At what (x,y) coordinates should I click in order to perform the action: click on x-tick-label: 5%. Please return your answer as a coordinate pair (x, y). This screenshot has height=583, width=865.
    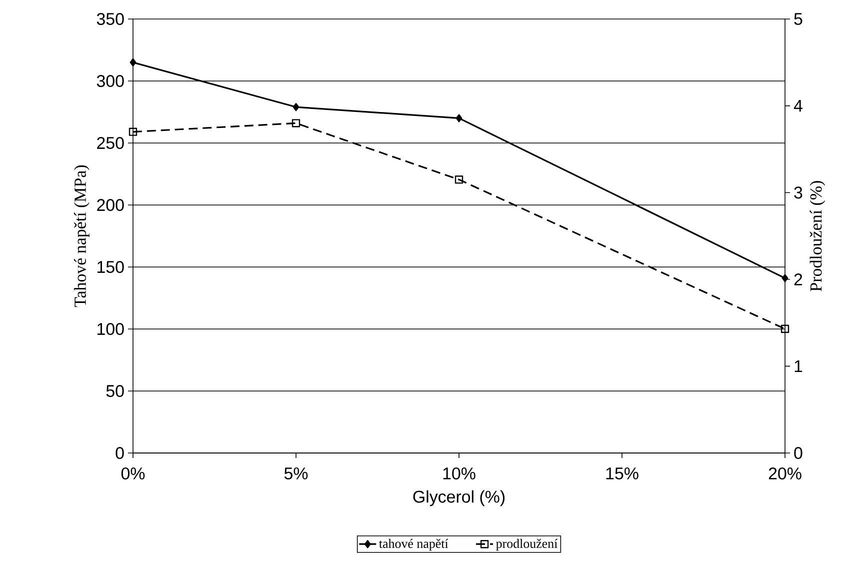
    Looking at the image, I should click on (296, 473).